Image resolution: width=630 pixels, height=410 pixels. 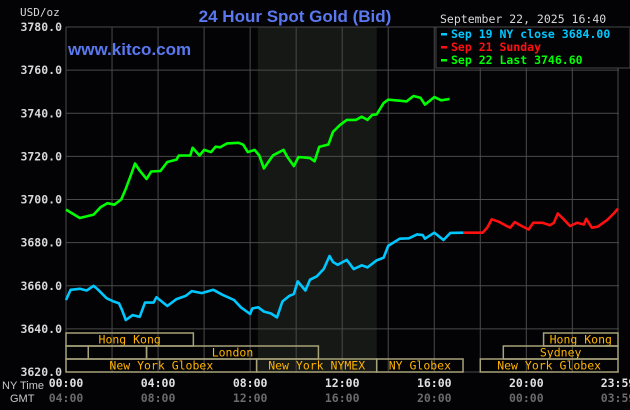 What do you see at coordinates (517, 60) in the screenshot?
I see `legend-entry: Sep 22 Last 3746.60` at bounding box center [517, 60].